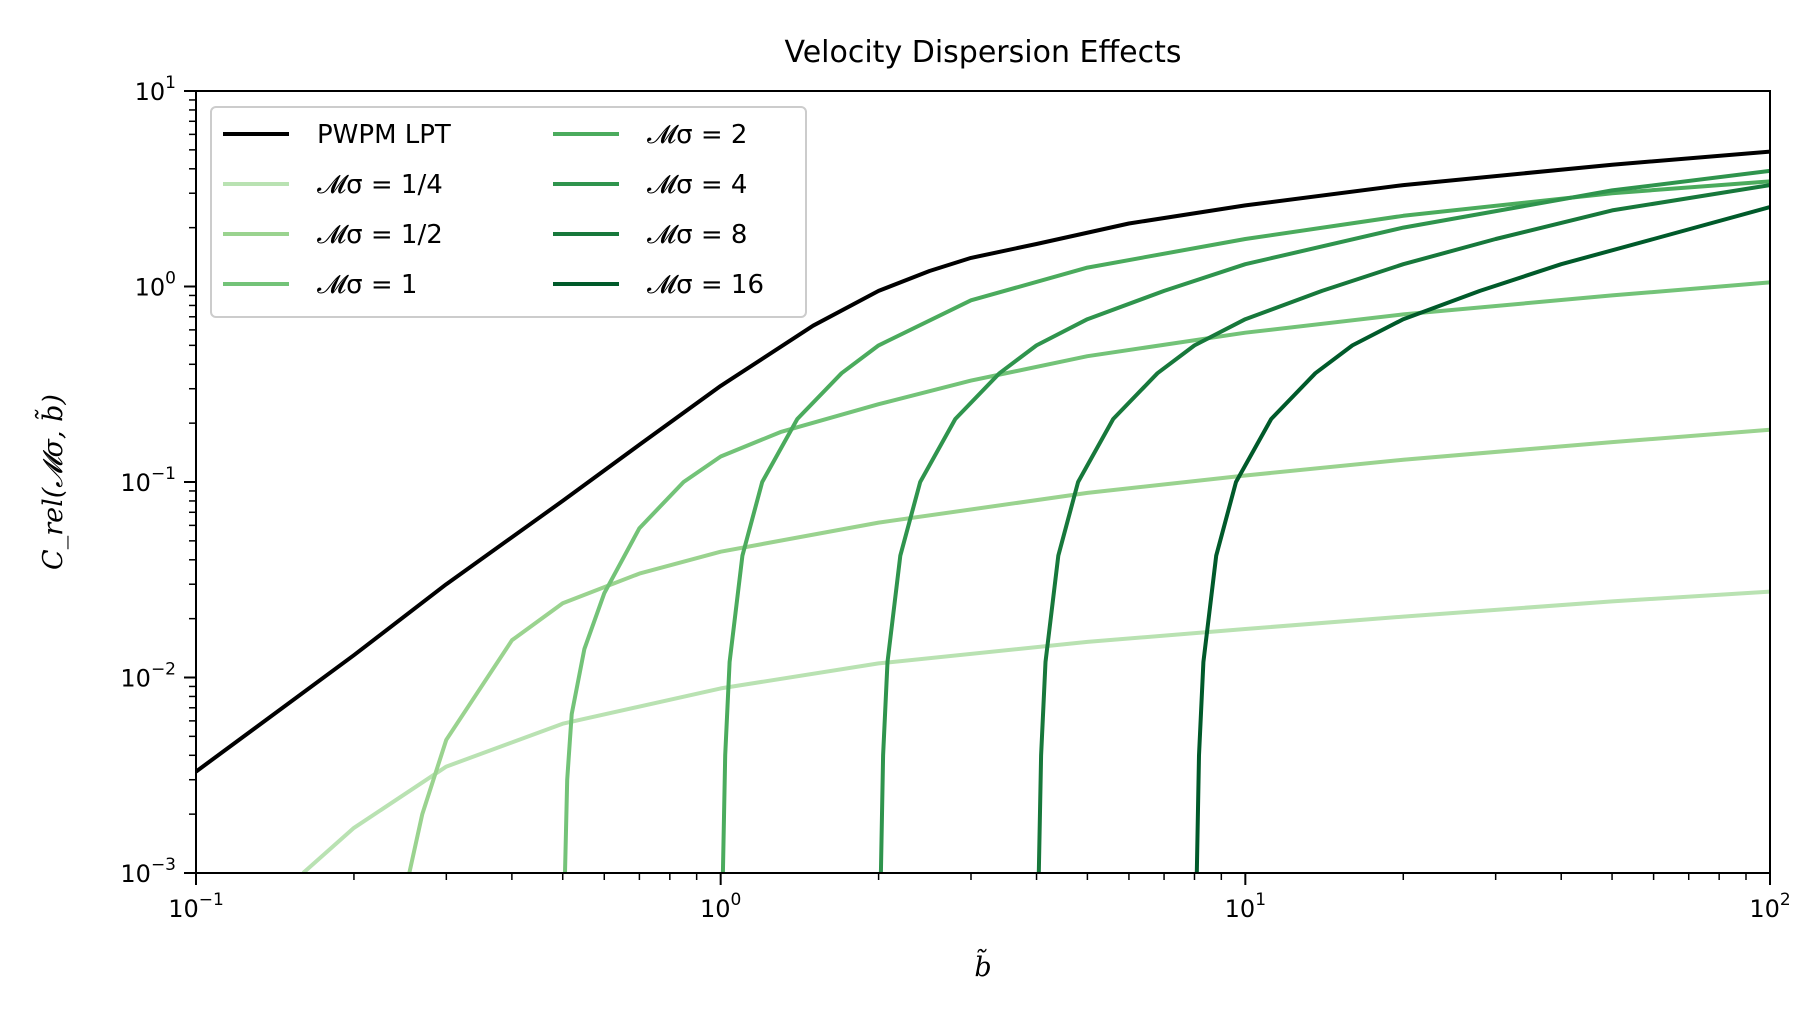  I want to click on y-tick-label: 10⁻², so click(148, 676).